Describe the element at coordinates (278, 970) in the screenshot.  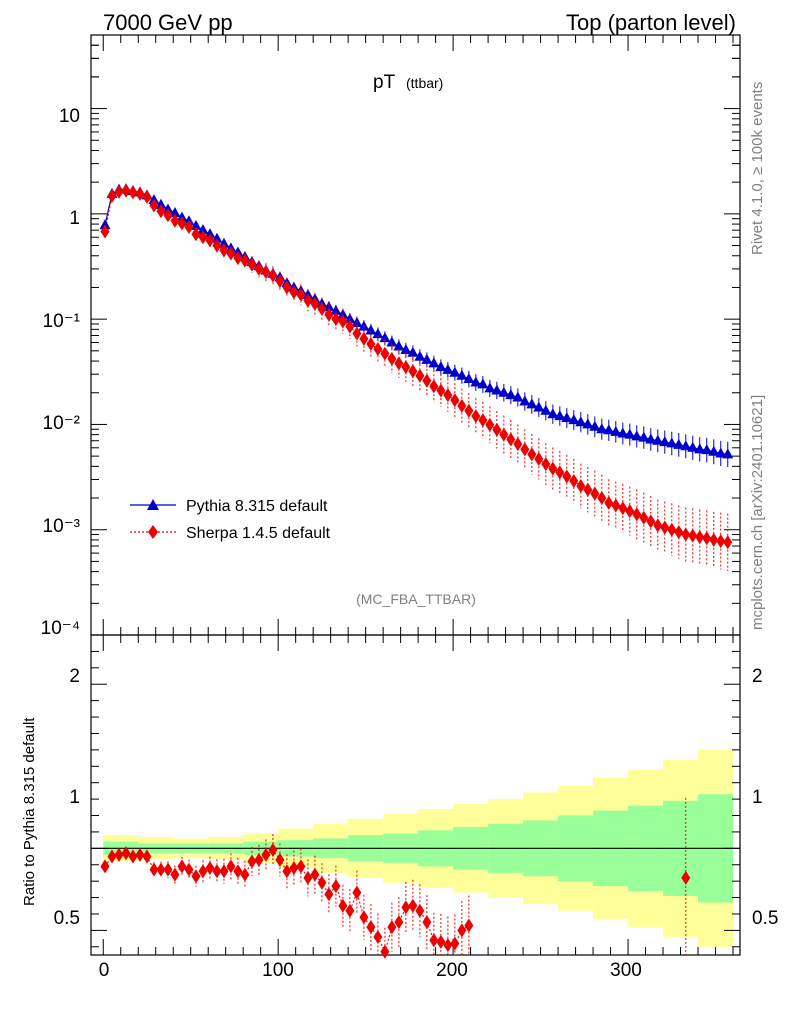
I see `xtick-label-100: 100` at that location.